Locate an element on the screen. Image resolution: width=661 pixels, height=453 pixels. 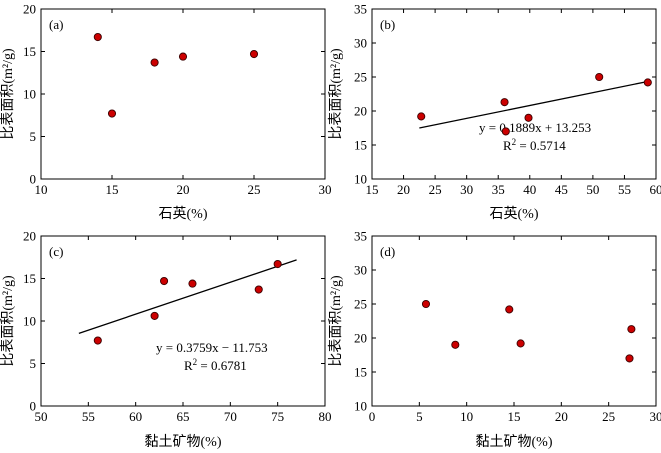
r-squared: R2 = 0.6781 is located at coordinates (215, 365).